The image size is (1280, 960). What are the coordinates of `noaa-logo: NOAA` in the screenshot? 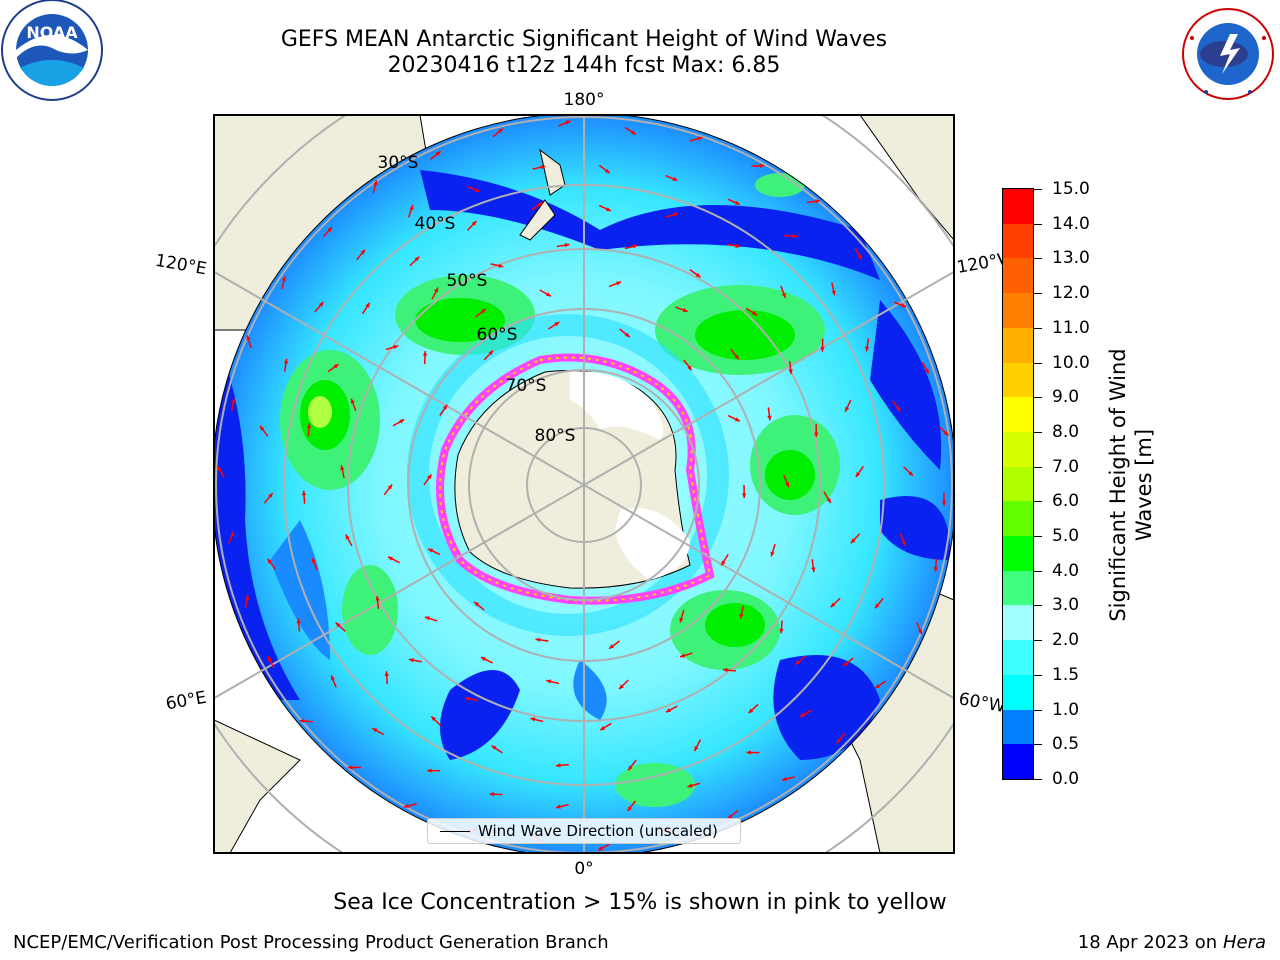 It's located at (52, 50).